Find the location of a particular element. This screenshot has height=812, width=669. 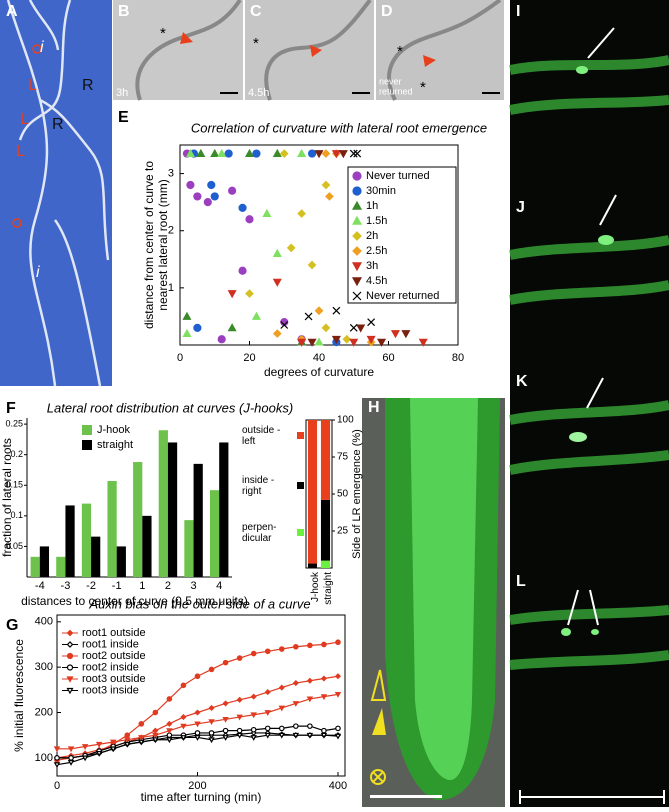

legend-label-box: inside - right is located at coordinates (258, 486).